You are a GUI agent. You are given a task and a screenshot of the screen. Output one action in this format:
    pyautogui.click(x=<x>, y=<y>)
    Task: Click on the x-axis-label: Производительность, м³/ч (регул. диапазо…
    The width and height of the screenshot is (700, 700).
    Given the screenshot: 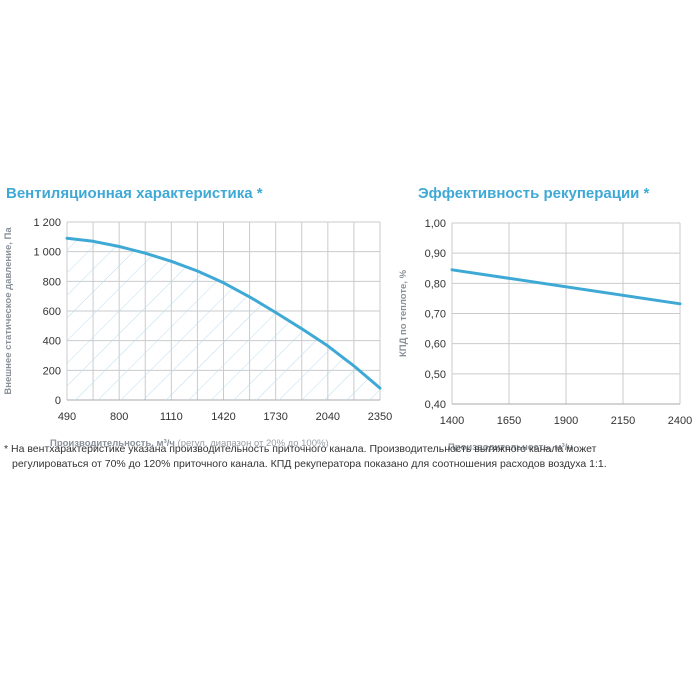 What is the action you would take?
    pyautogui.click(x=189, y=443)
    